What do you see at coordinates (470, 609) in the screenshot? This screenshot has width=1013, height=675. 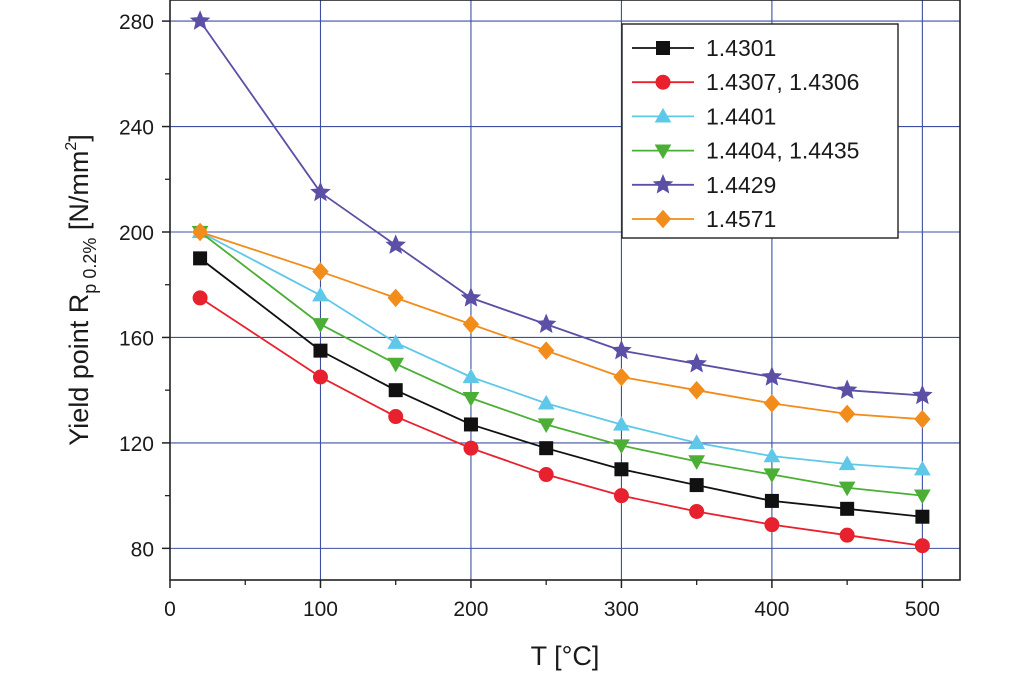 I see `x-tick-label: 200` at bounding box center [470, 609].